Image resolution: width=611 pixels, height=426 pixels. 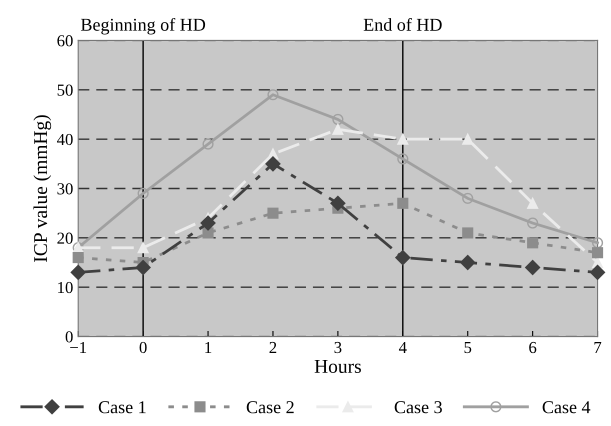 I want to click on legend-label: Case 2, so click(x=270, y=407).